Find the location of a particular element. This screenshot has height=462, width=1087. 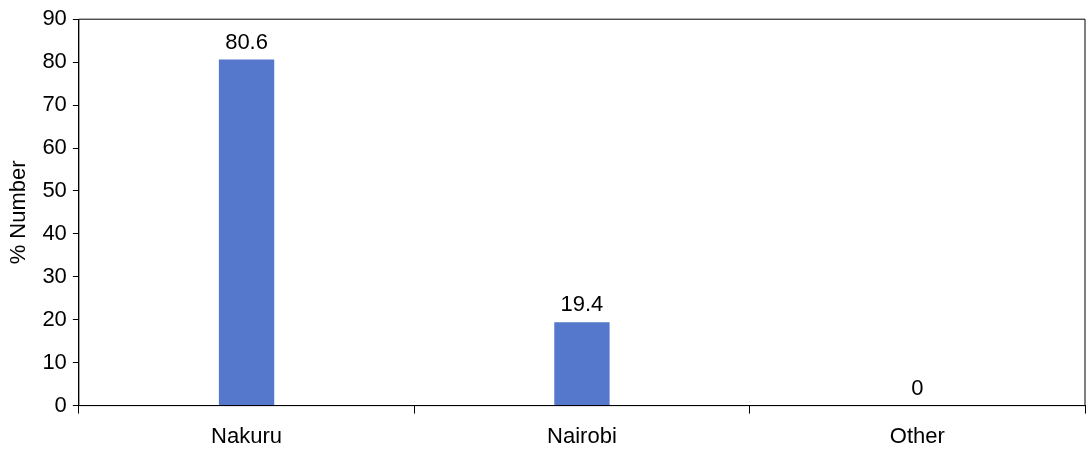

x-tick-label: Nairobi is located at coordinates (582, 435).